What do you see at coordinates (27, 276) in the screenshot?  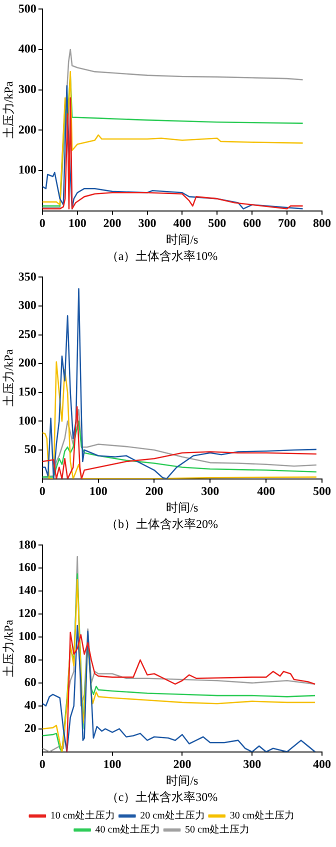 I see `y-tick-label: 350` at bounding box center [27, 276].